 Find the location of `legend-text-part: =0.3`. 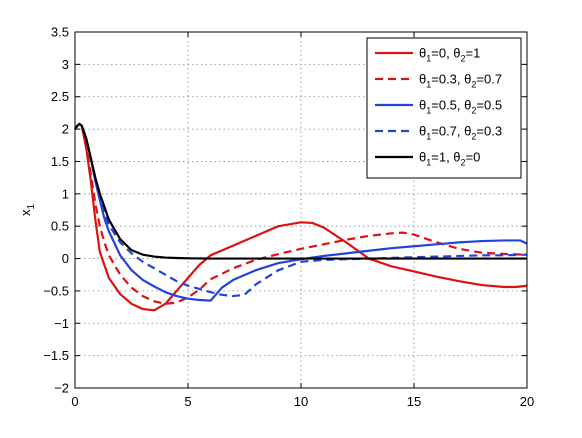

legend-text-part: =0.3 is located at coordinates (489, 131).